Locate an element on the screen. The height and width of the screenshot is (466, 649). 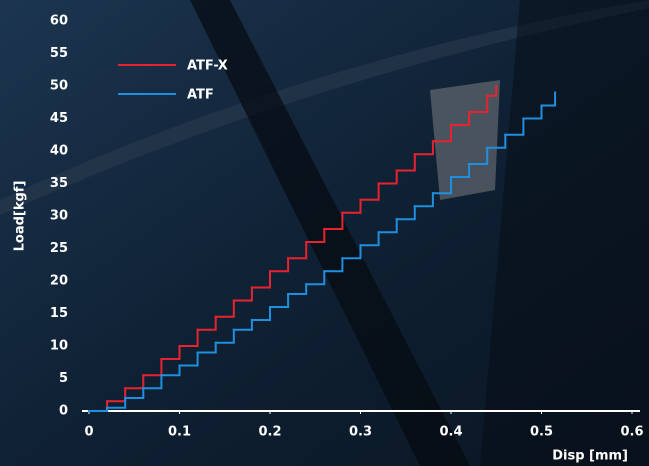
x-tick-label: 0.1 is located at coordinates (179, 432).